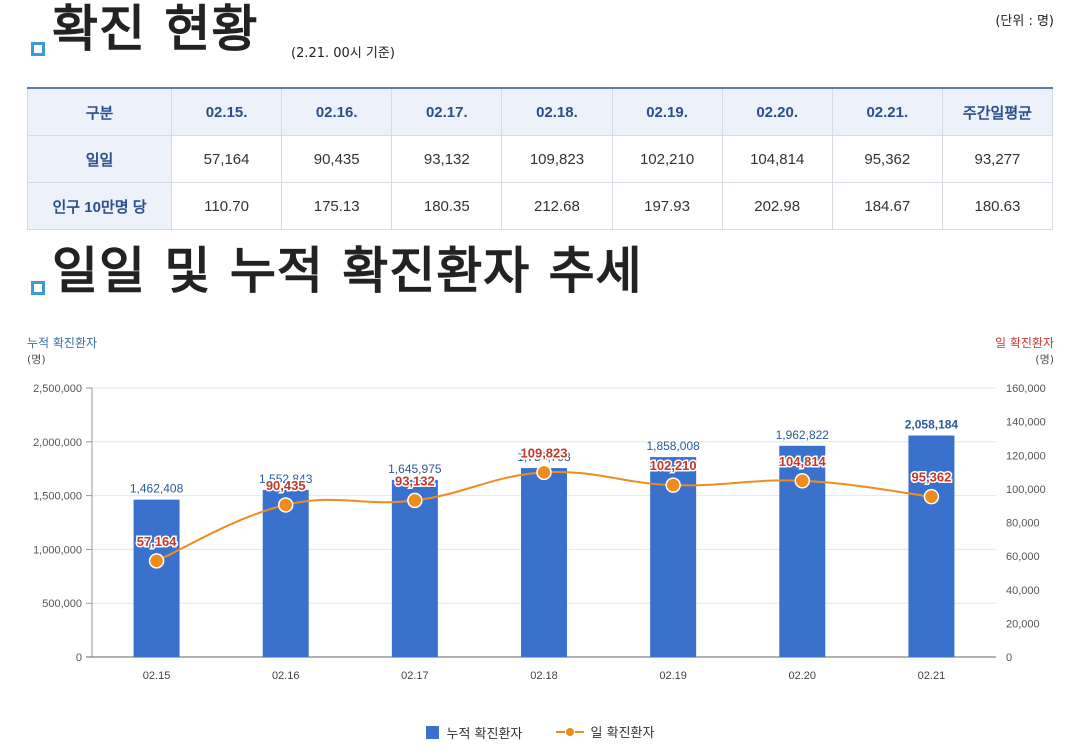 This screenshot has width=1080, height=756. Describe the element at coordinates (155, 29) in the screenshot. I see `status-title: 확진 현황` at that location.